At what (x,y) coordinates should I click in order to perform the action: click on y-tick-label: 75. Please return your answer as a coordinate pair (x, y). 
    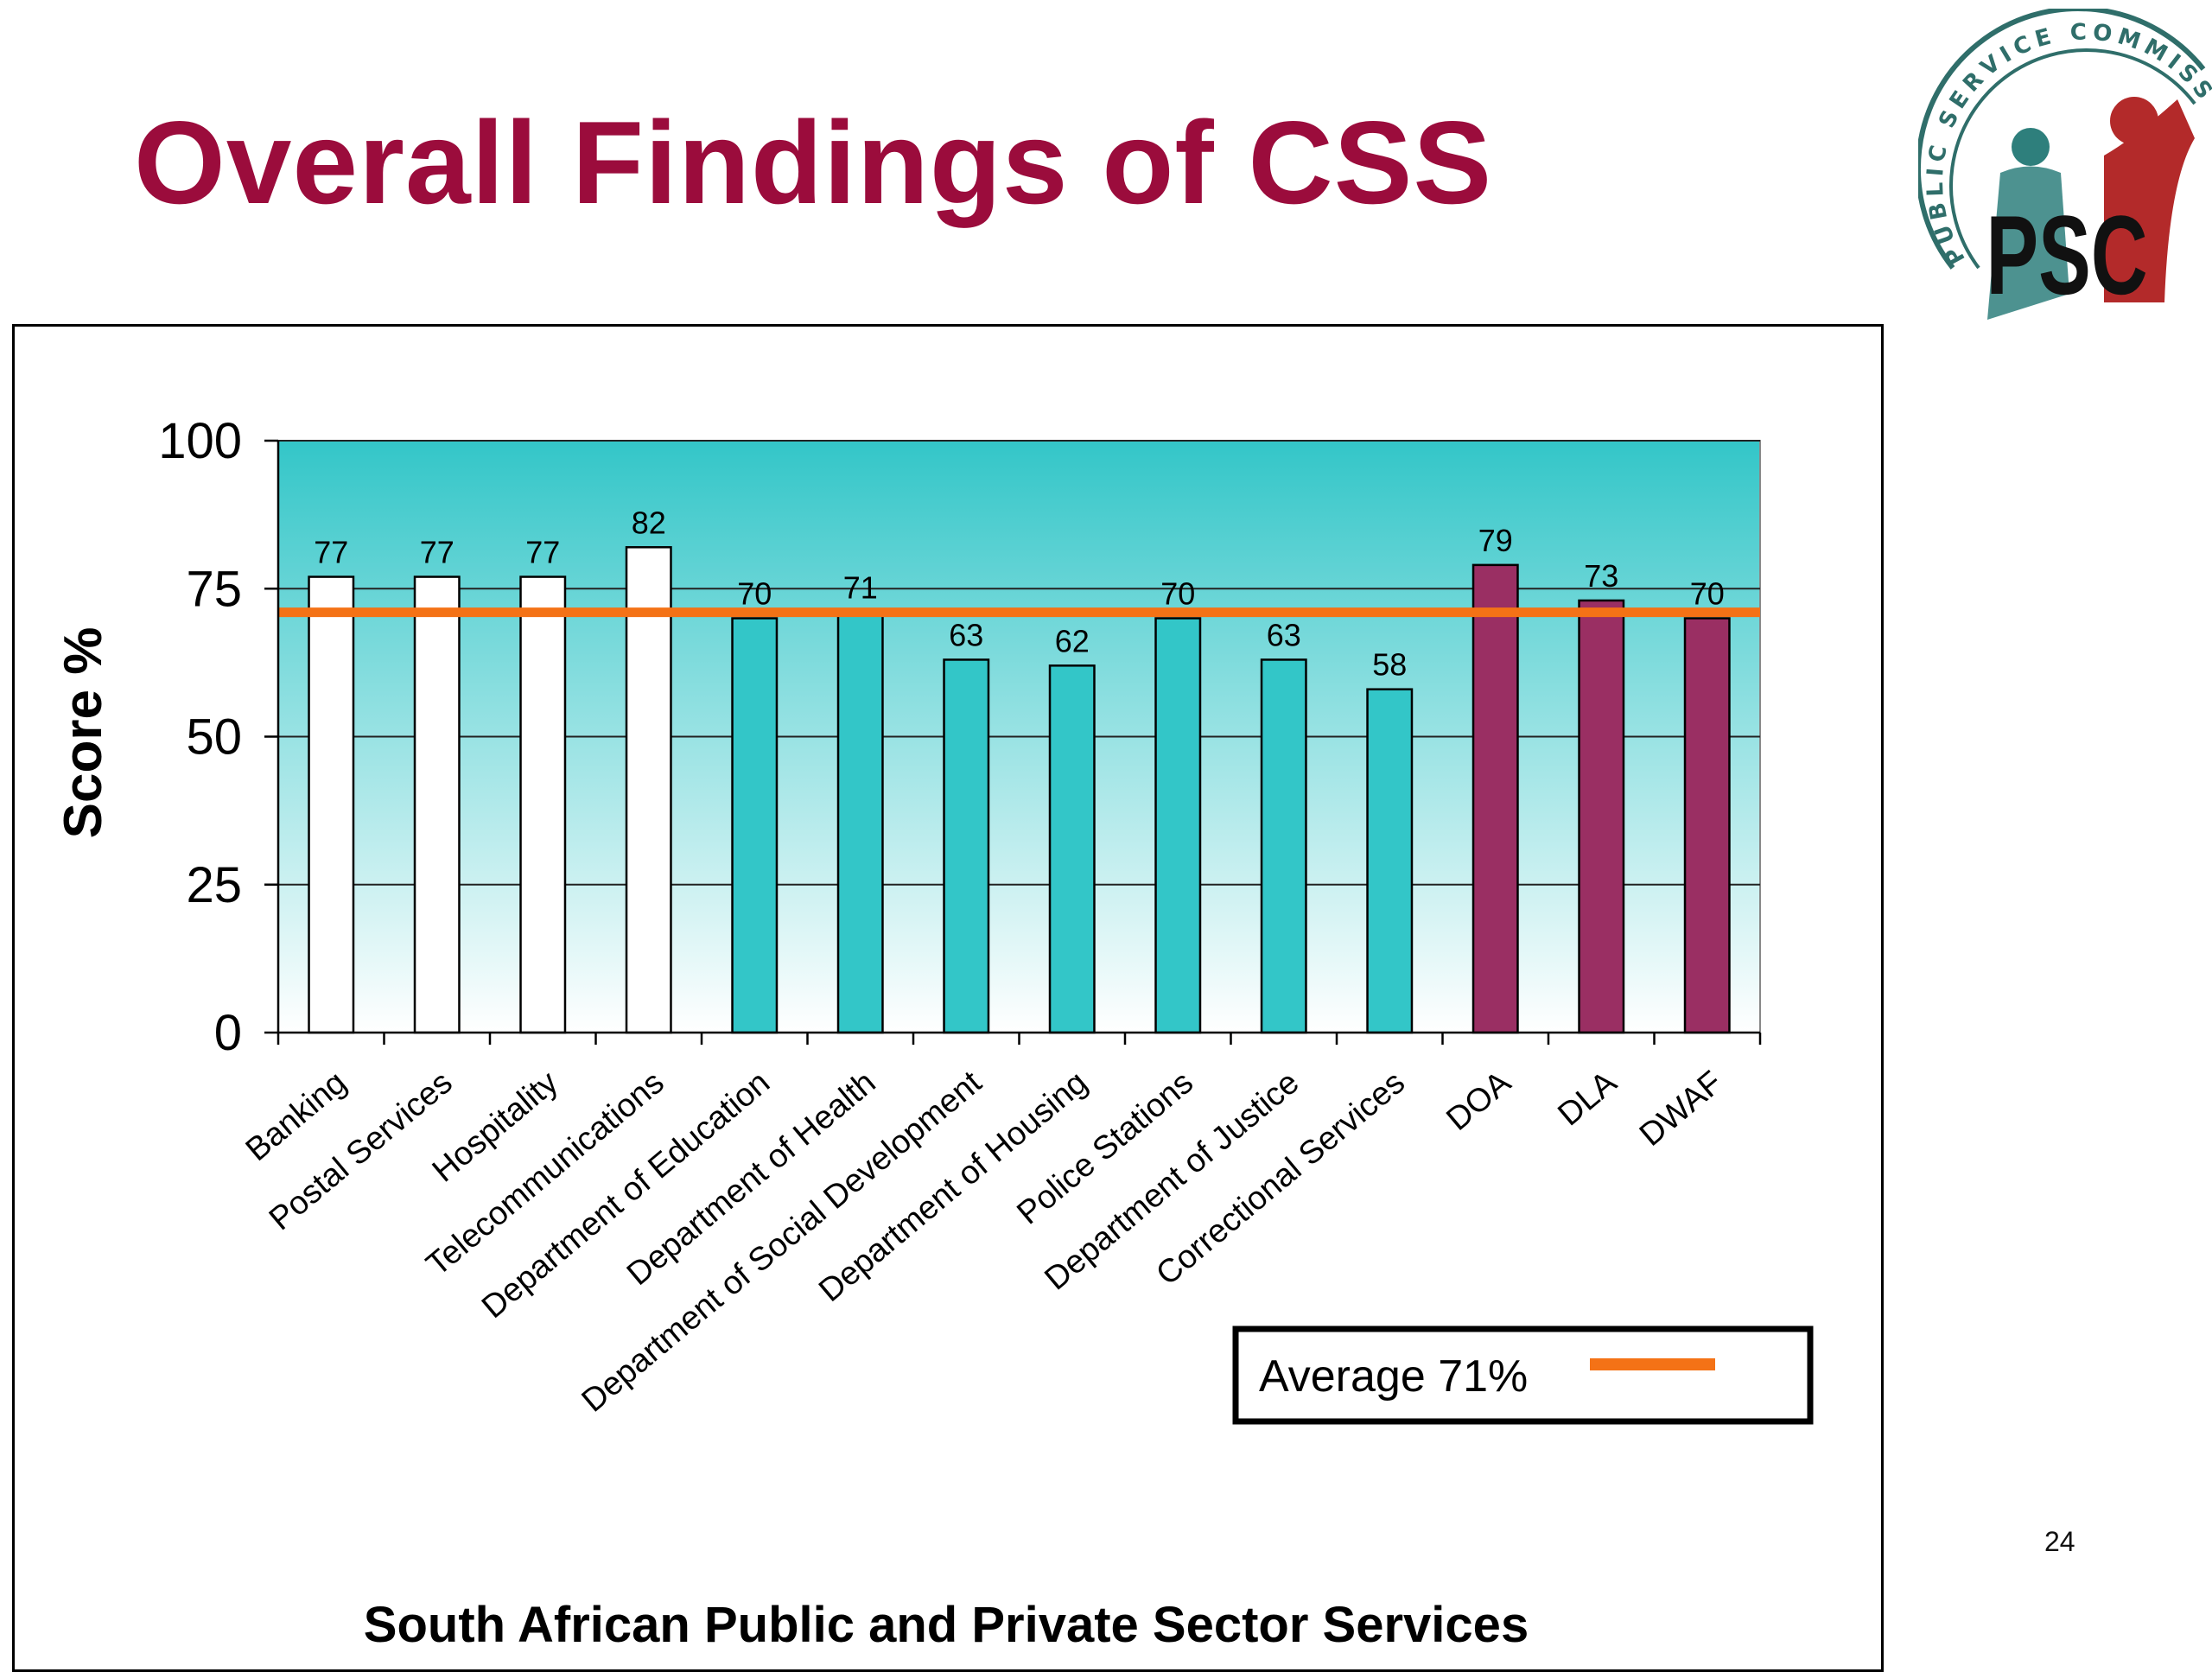
    Looking at the image, I should click on (214, 589).